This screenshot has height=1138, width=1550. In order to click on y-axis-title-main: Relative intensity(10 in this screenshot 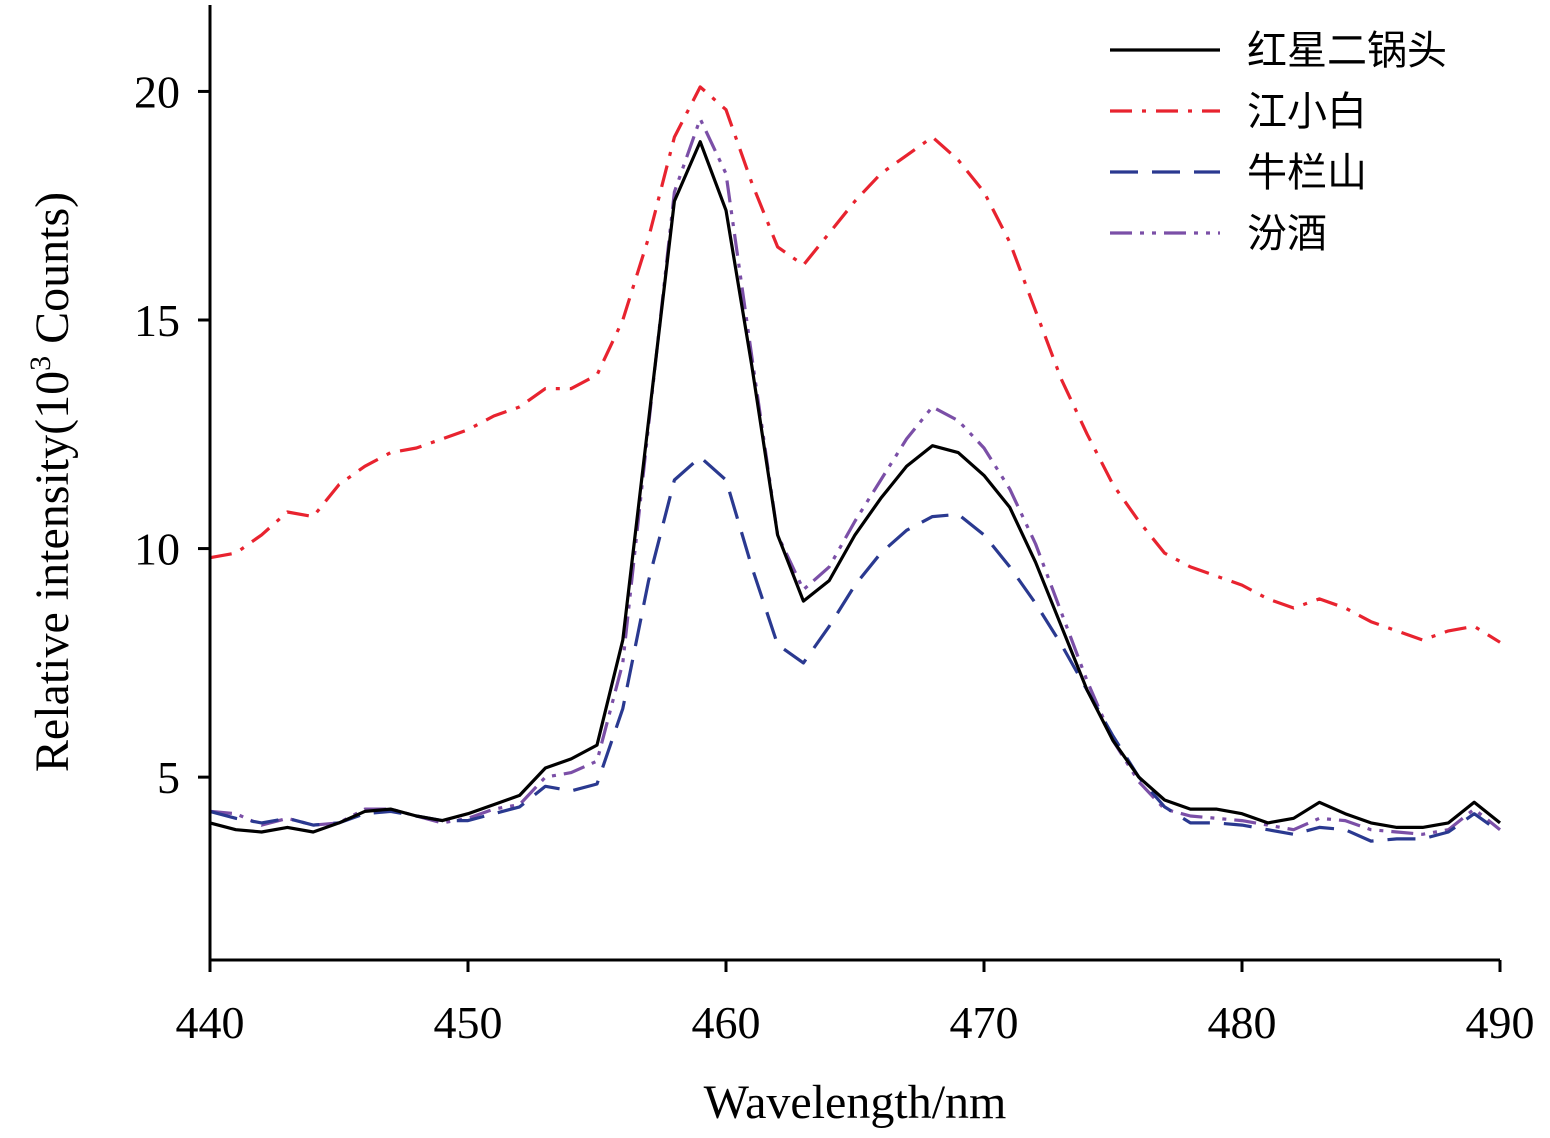, I will do `click(52, 571)`.